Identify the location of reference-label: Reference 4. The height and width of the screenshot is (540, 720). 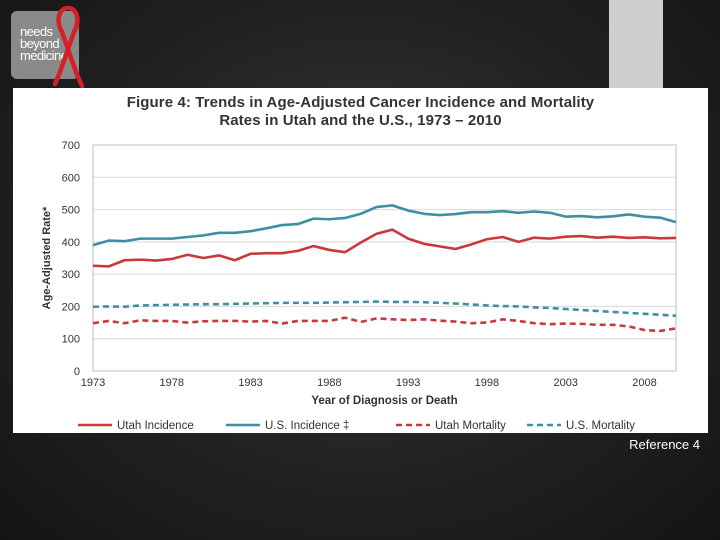
(664, 444).